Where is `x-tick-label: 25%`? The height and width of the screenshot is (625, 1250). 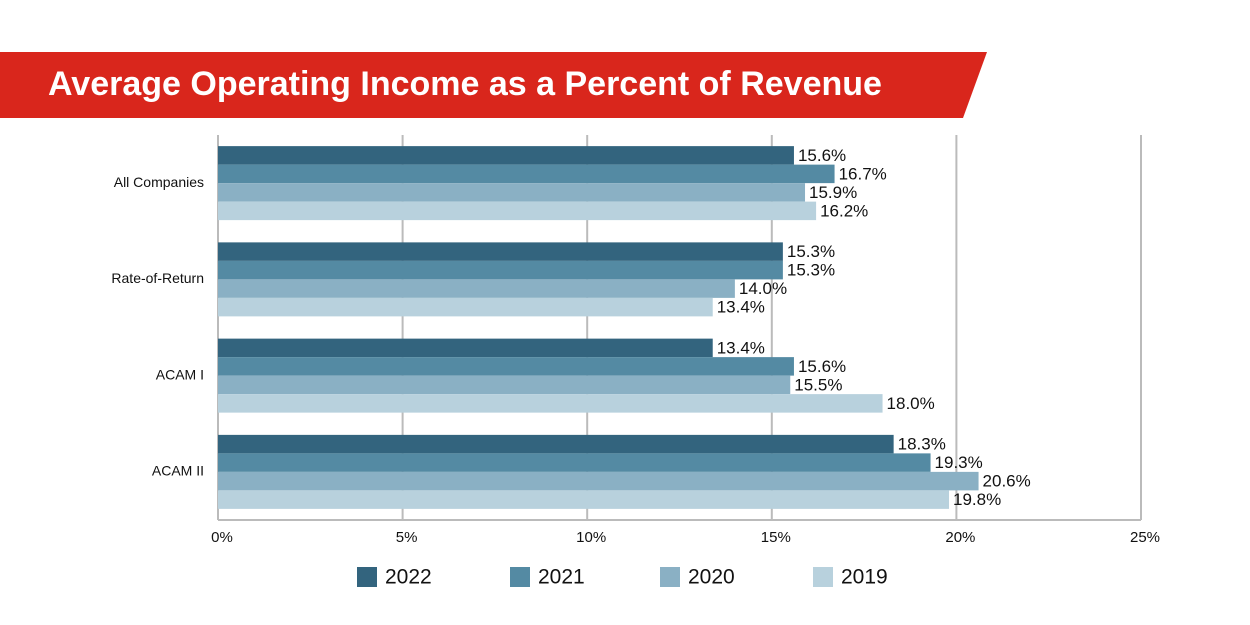 x-tick-label: 25% is located at coordinates (1145, 537).